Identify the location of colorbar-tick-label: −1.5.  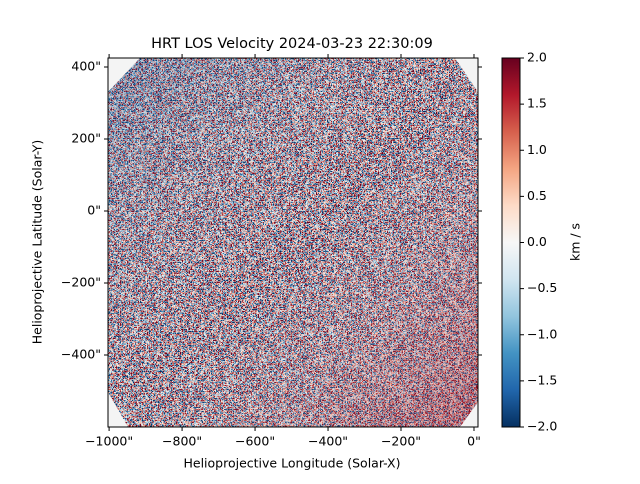
(542, 379).